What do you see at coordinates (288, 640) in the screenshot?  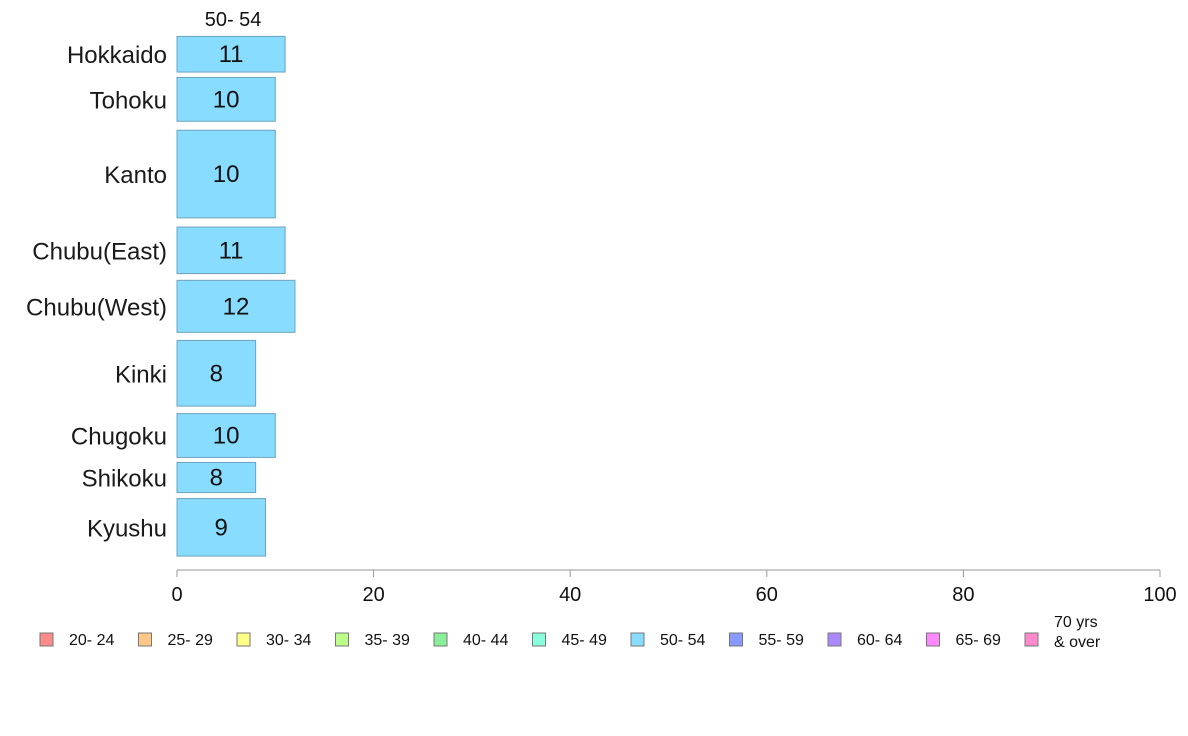 I see `legend-label: 30- 34` at bounding box center [288, 640].